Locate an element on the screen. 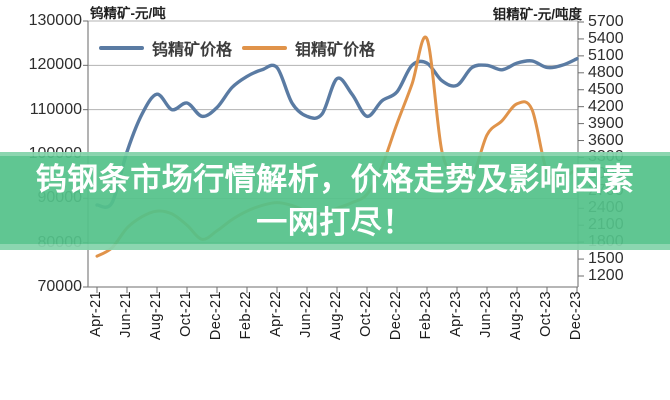 The width and height of the screenshot is (670, 400). left-axis-label: 70000 is located at coordinates (60, 286).